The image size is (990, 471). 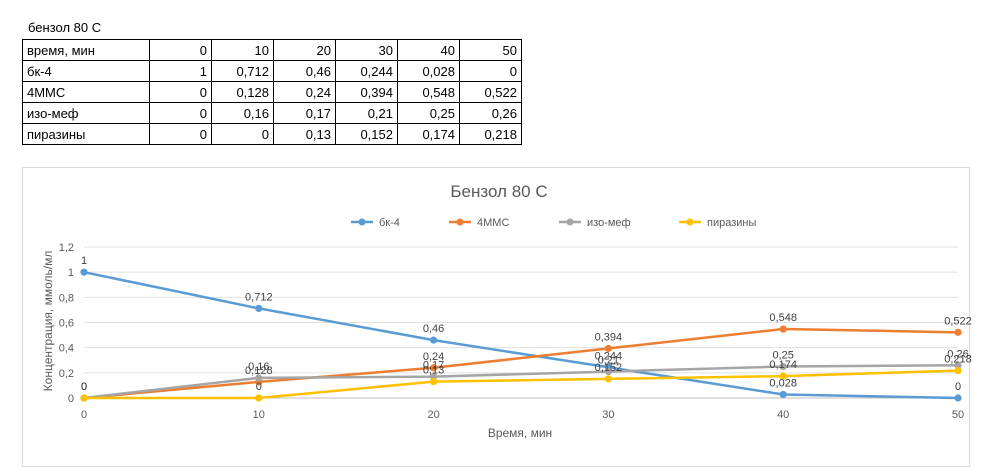 I want to click on table-cell: 0,24, so click(x=304, y=92).